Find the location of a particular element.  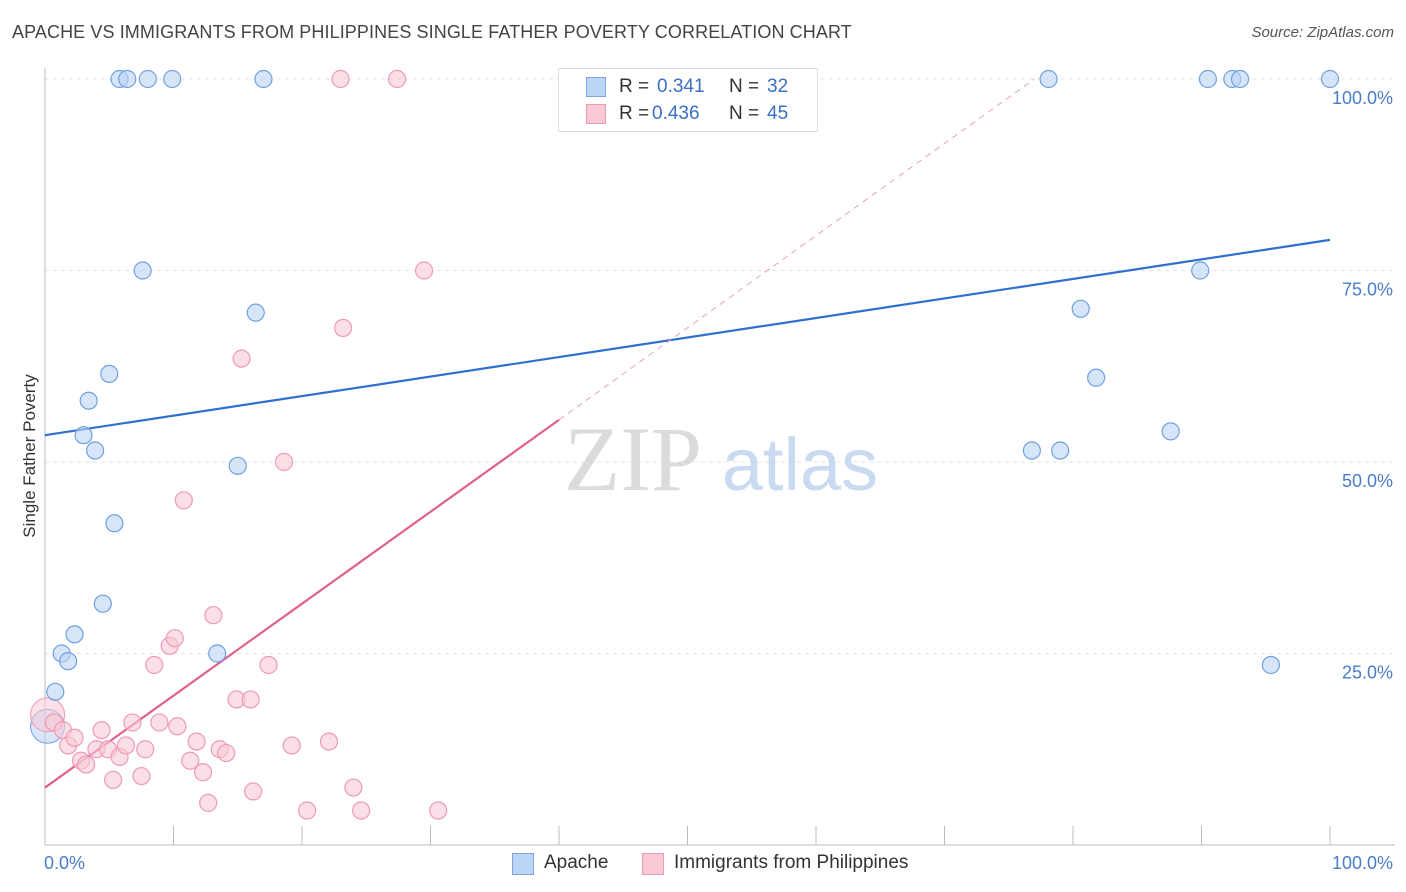

y-tick-label: 50.0% is located at coordinates (1367, 481).